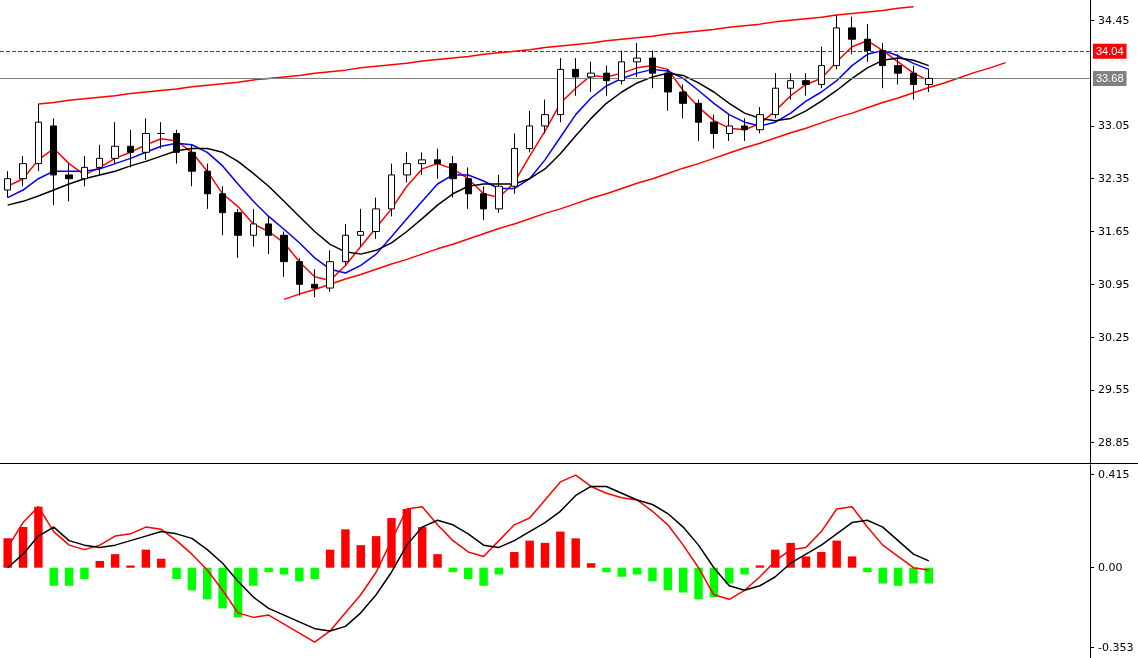  Describe the element at coordinates (1114, 126) in the screenshot. I see `y-tick-label: 33.05` at that location.